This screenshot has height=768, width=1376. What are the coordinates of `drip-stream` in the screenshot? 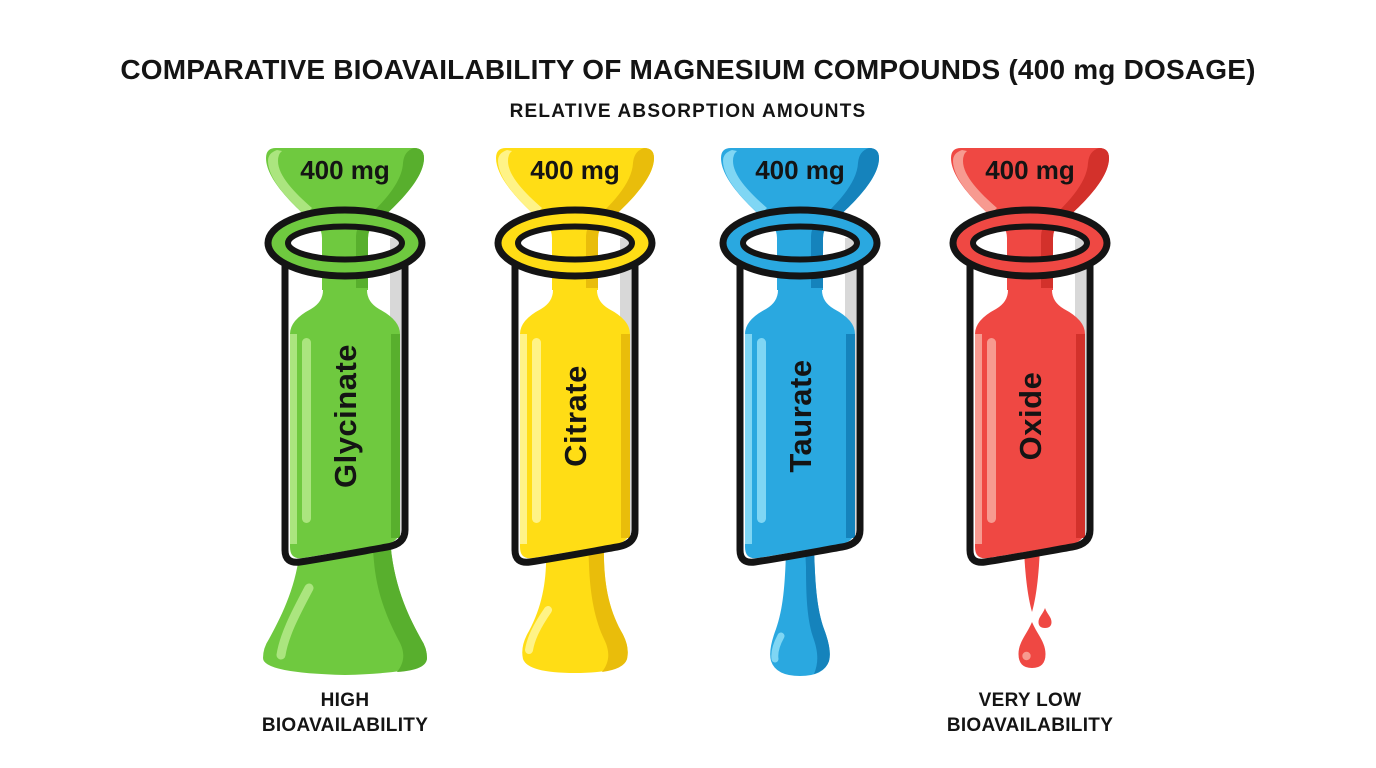 It's located at (1032, 578).